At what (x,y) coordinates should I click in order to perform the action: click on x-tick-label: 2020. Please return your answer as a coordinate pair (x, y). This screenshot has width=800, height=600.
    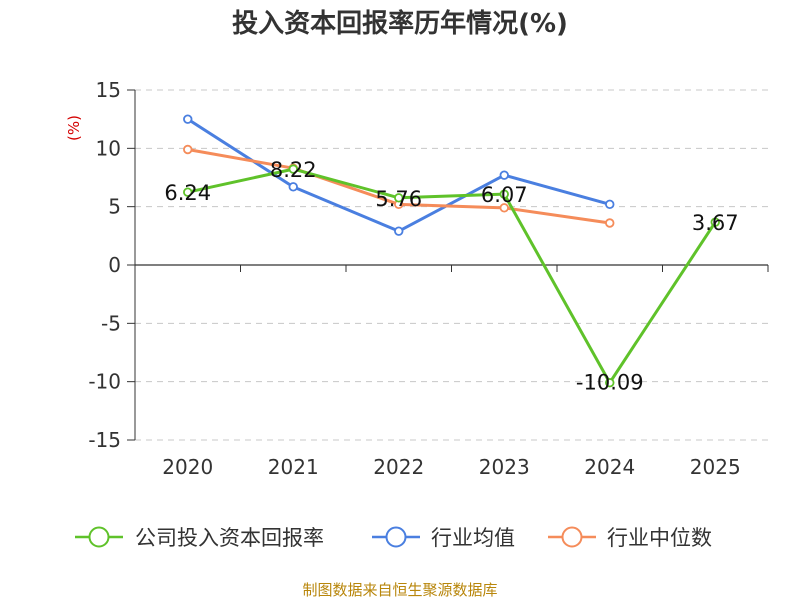
    Looking at the image, I should click on (187, 467).